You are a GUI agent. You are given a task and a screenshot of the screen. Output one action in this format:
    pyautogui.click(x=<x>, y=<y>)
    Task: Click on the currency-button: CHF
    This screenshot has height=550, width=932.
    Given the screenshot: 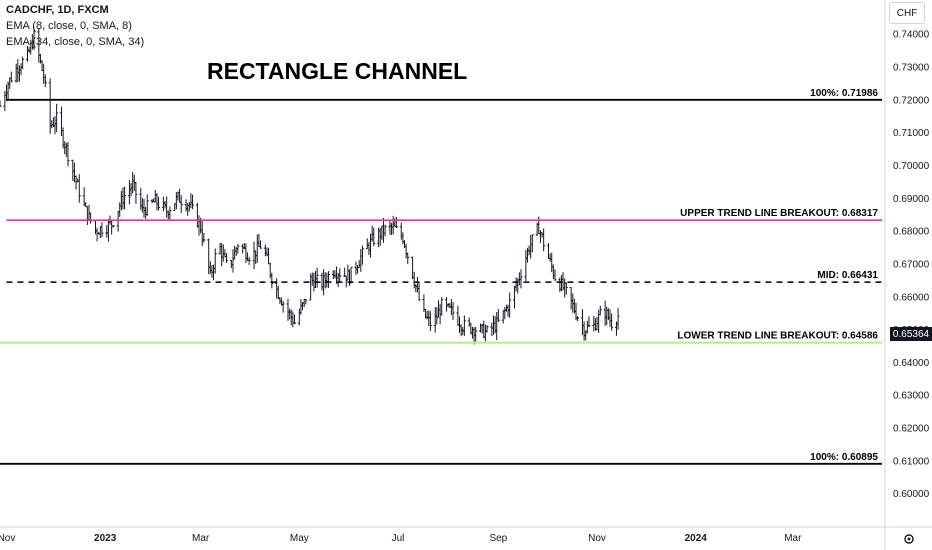 What is the action you would take?
    pyautogui.click(x=907, y=13)
    